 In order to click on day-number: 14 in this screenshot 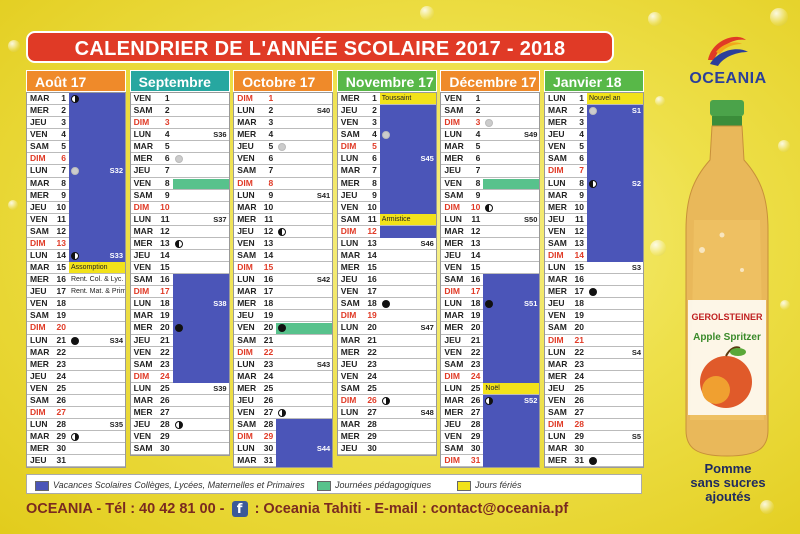, I will do `click(372, 255)`.